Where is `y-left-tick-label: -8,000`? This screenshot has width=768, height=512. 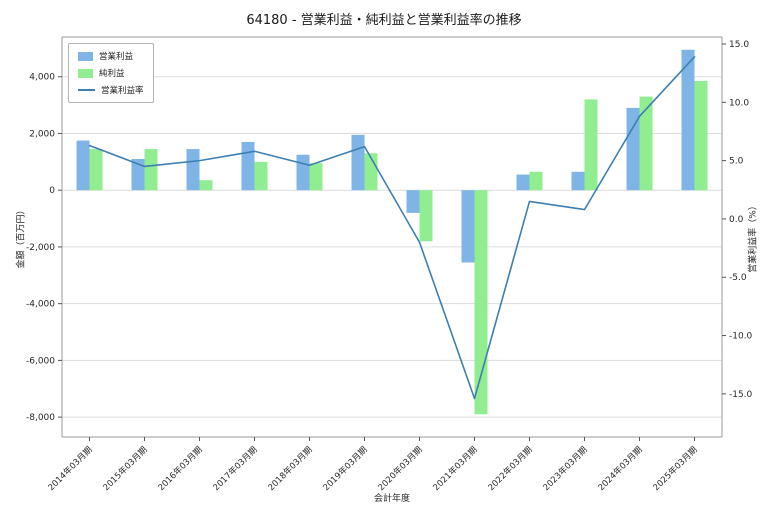
y-left-tick-label: -8,000 is located at coordinates (40, 418).